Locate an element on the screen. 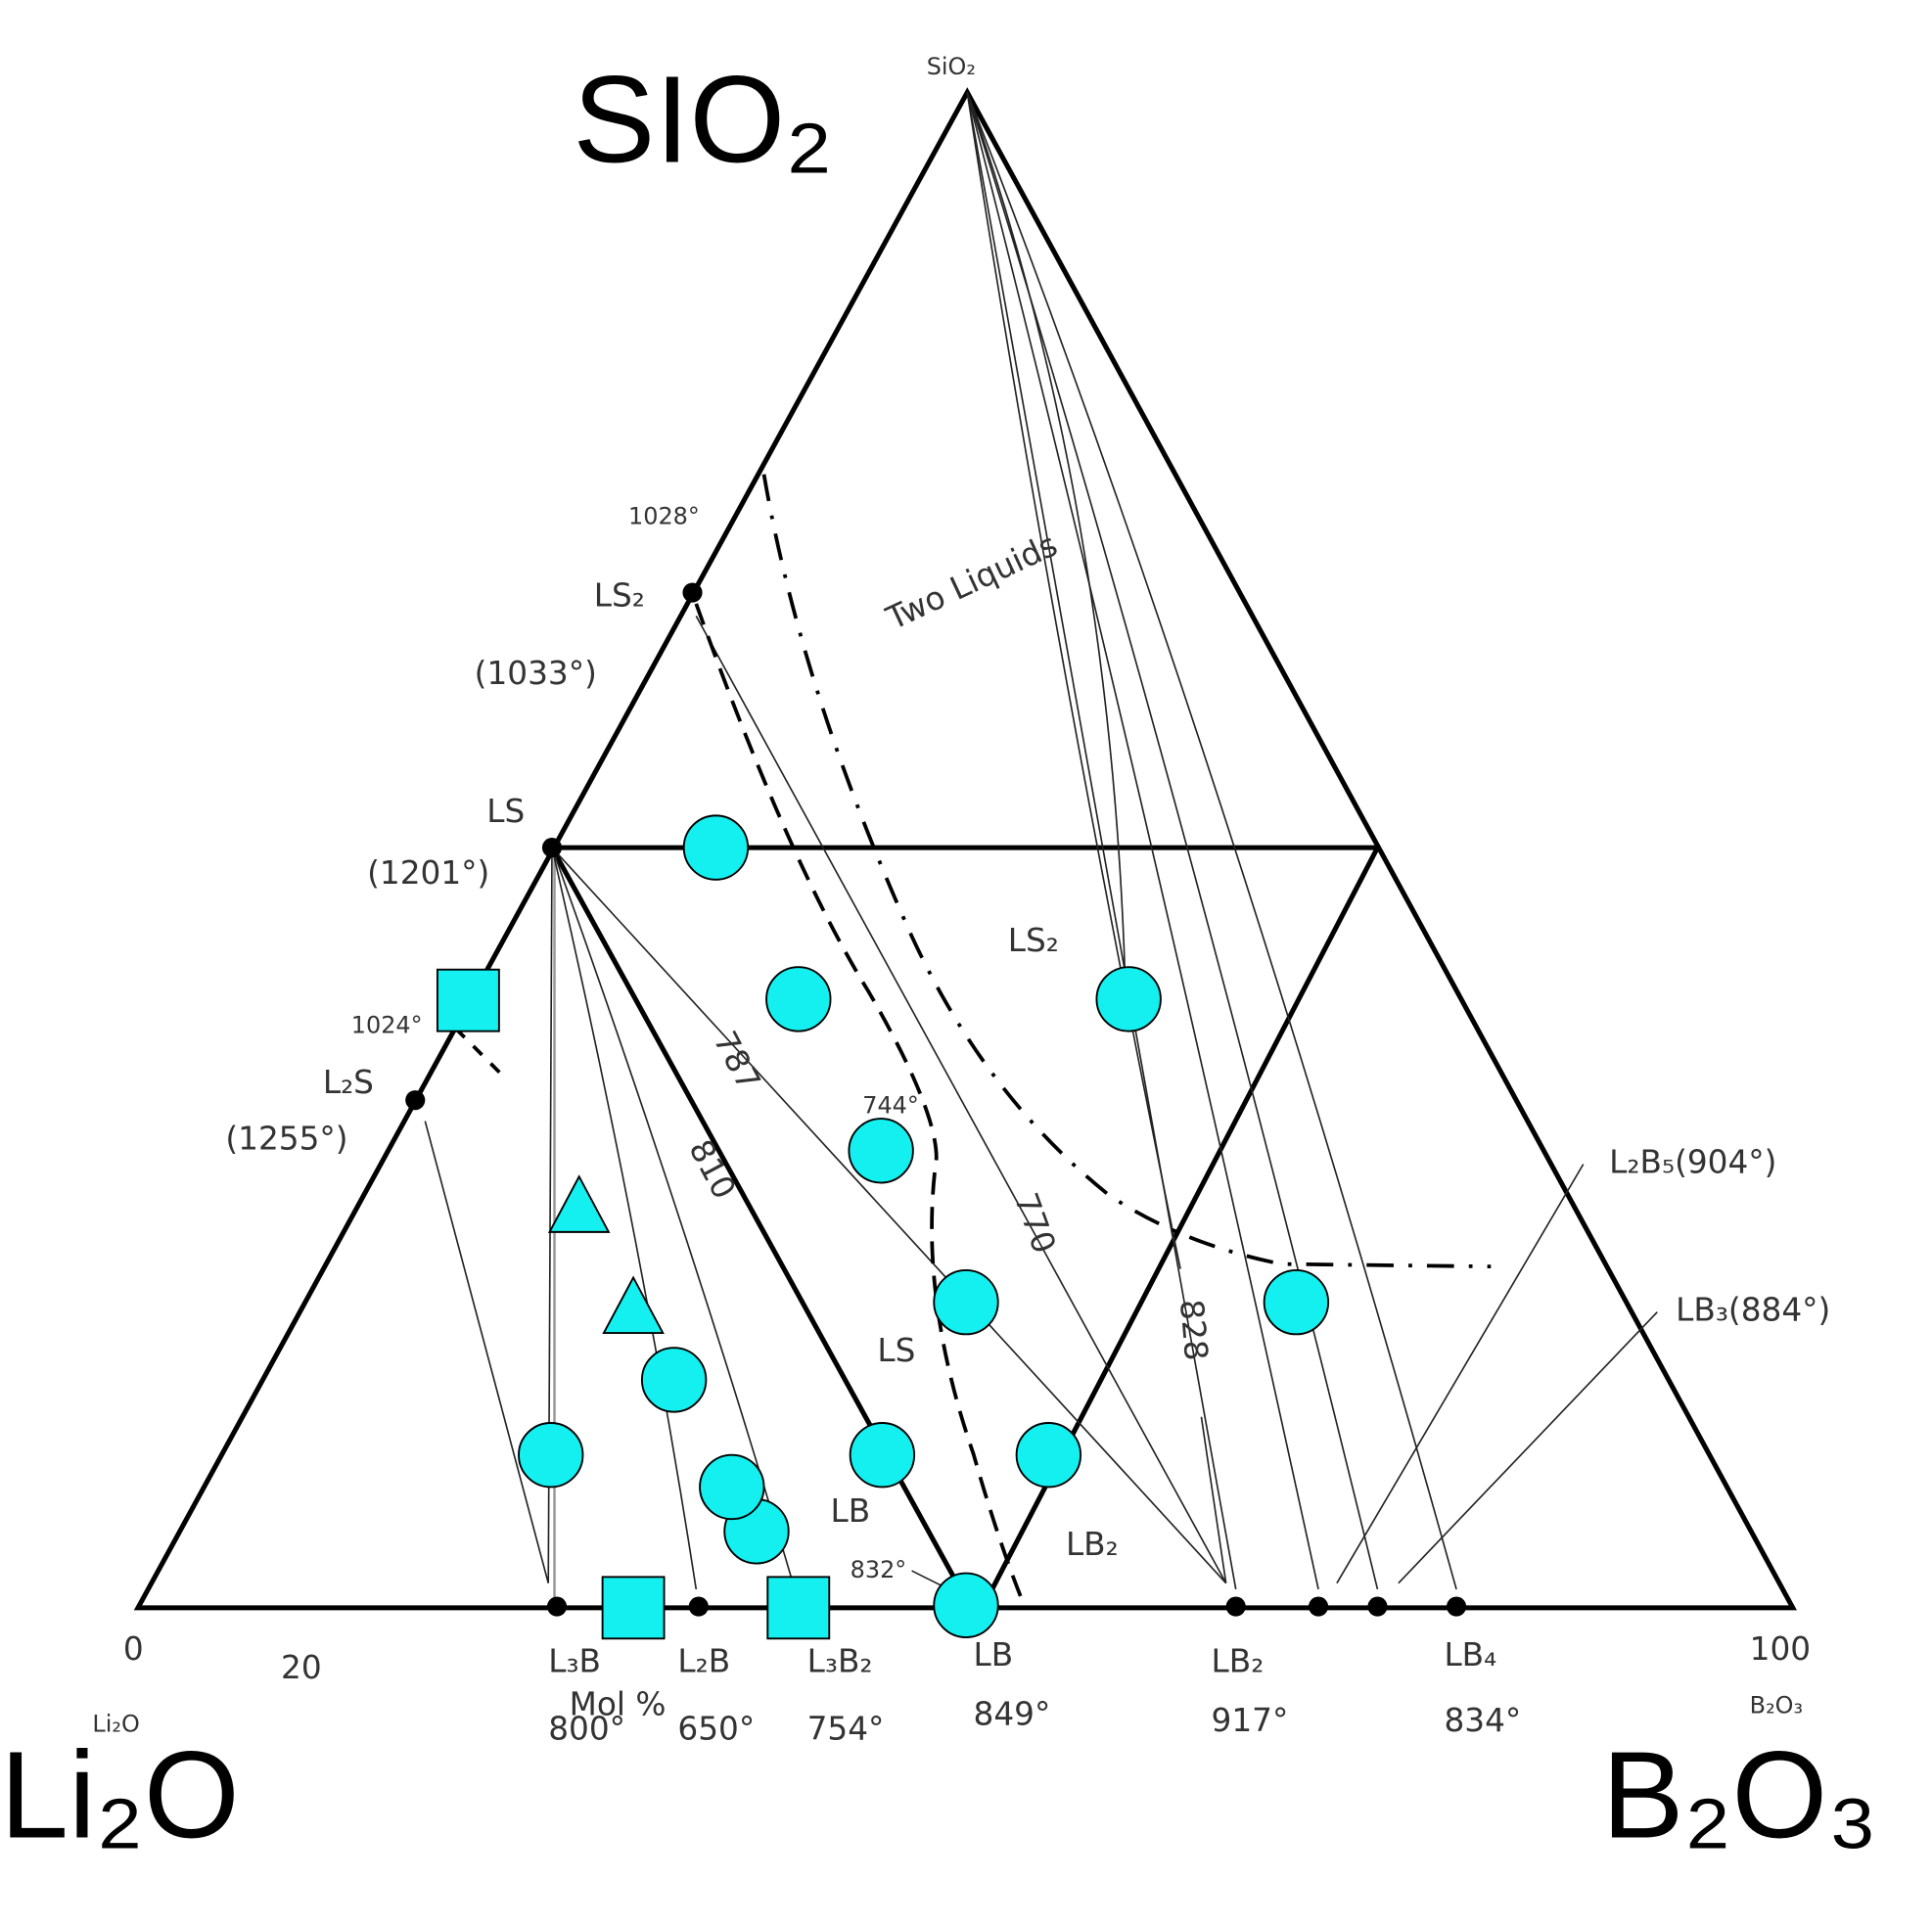  temp: 650° is located at coordinates (716, 1729).